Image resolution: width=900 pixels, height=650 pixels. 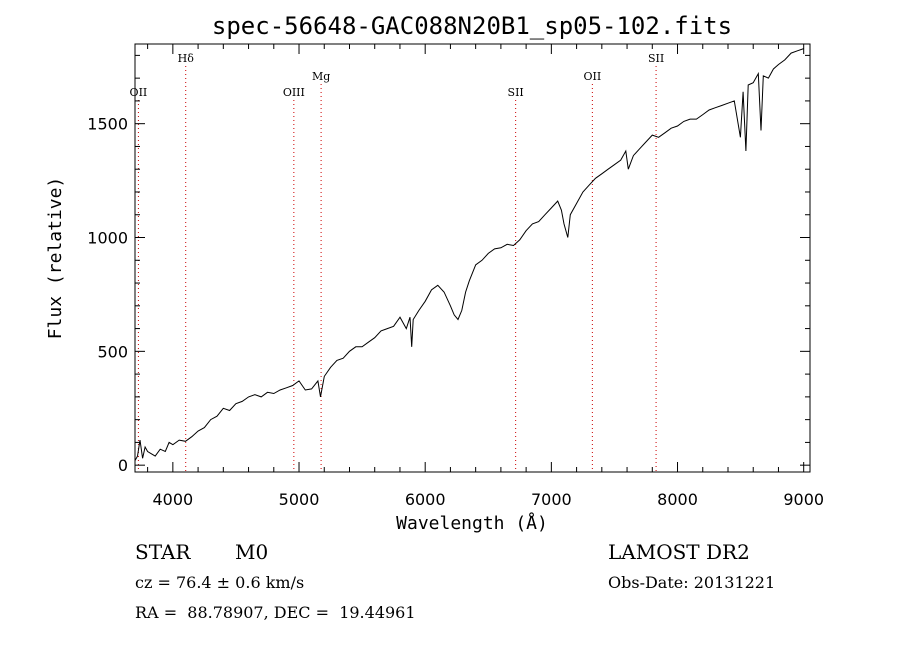 I want to click on x-tick-label-3: 7000, so click(x=551, y=499).